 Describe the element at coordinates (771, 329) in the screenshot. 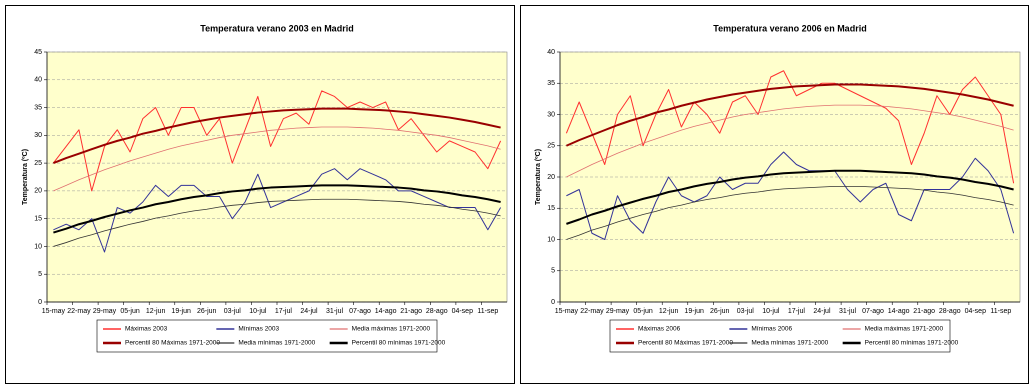

I see `legend-label: Mínimas 2006` at that location.